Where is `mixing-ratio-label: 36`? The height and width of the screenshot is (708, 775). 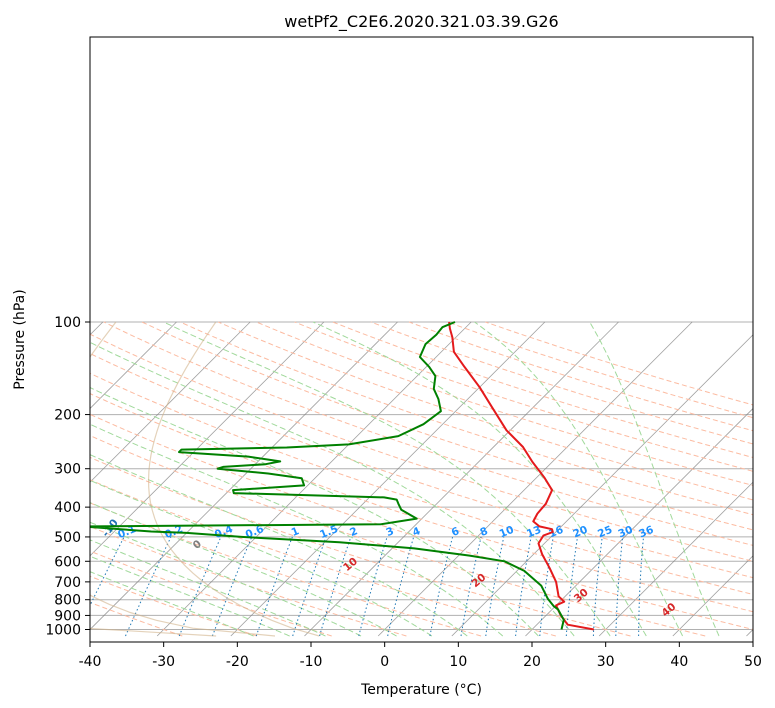 mixing-ratio-label: 36 is located at coordinates (646, 532).